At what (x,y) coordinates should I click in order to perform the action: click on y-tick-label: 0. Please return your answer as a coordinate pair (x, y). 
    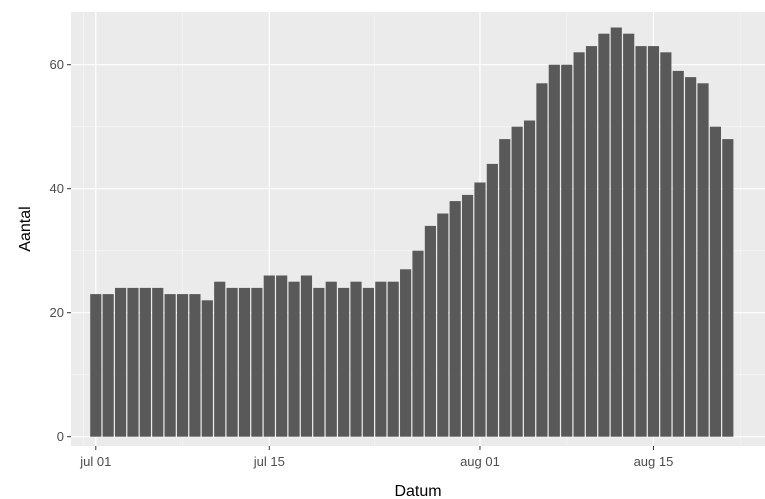
    Looking at the image, I should click on (60, 436).